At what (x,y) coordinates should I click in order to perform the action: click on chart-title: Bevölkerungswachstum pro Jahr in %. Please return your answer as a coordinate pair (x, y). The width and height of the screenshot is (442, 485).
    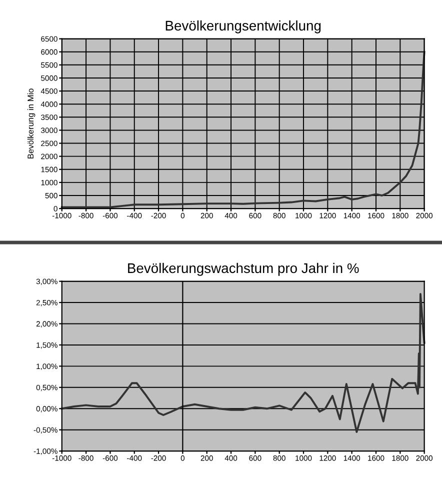
    Looking at the image, I should click on (243, 269).